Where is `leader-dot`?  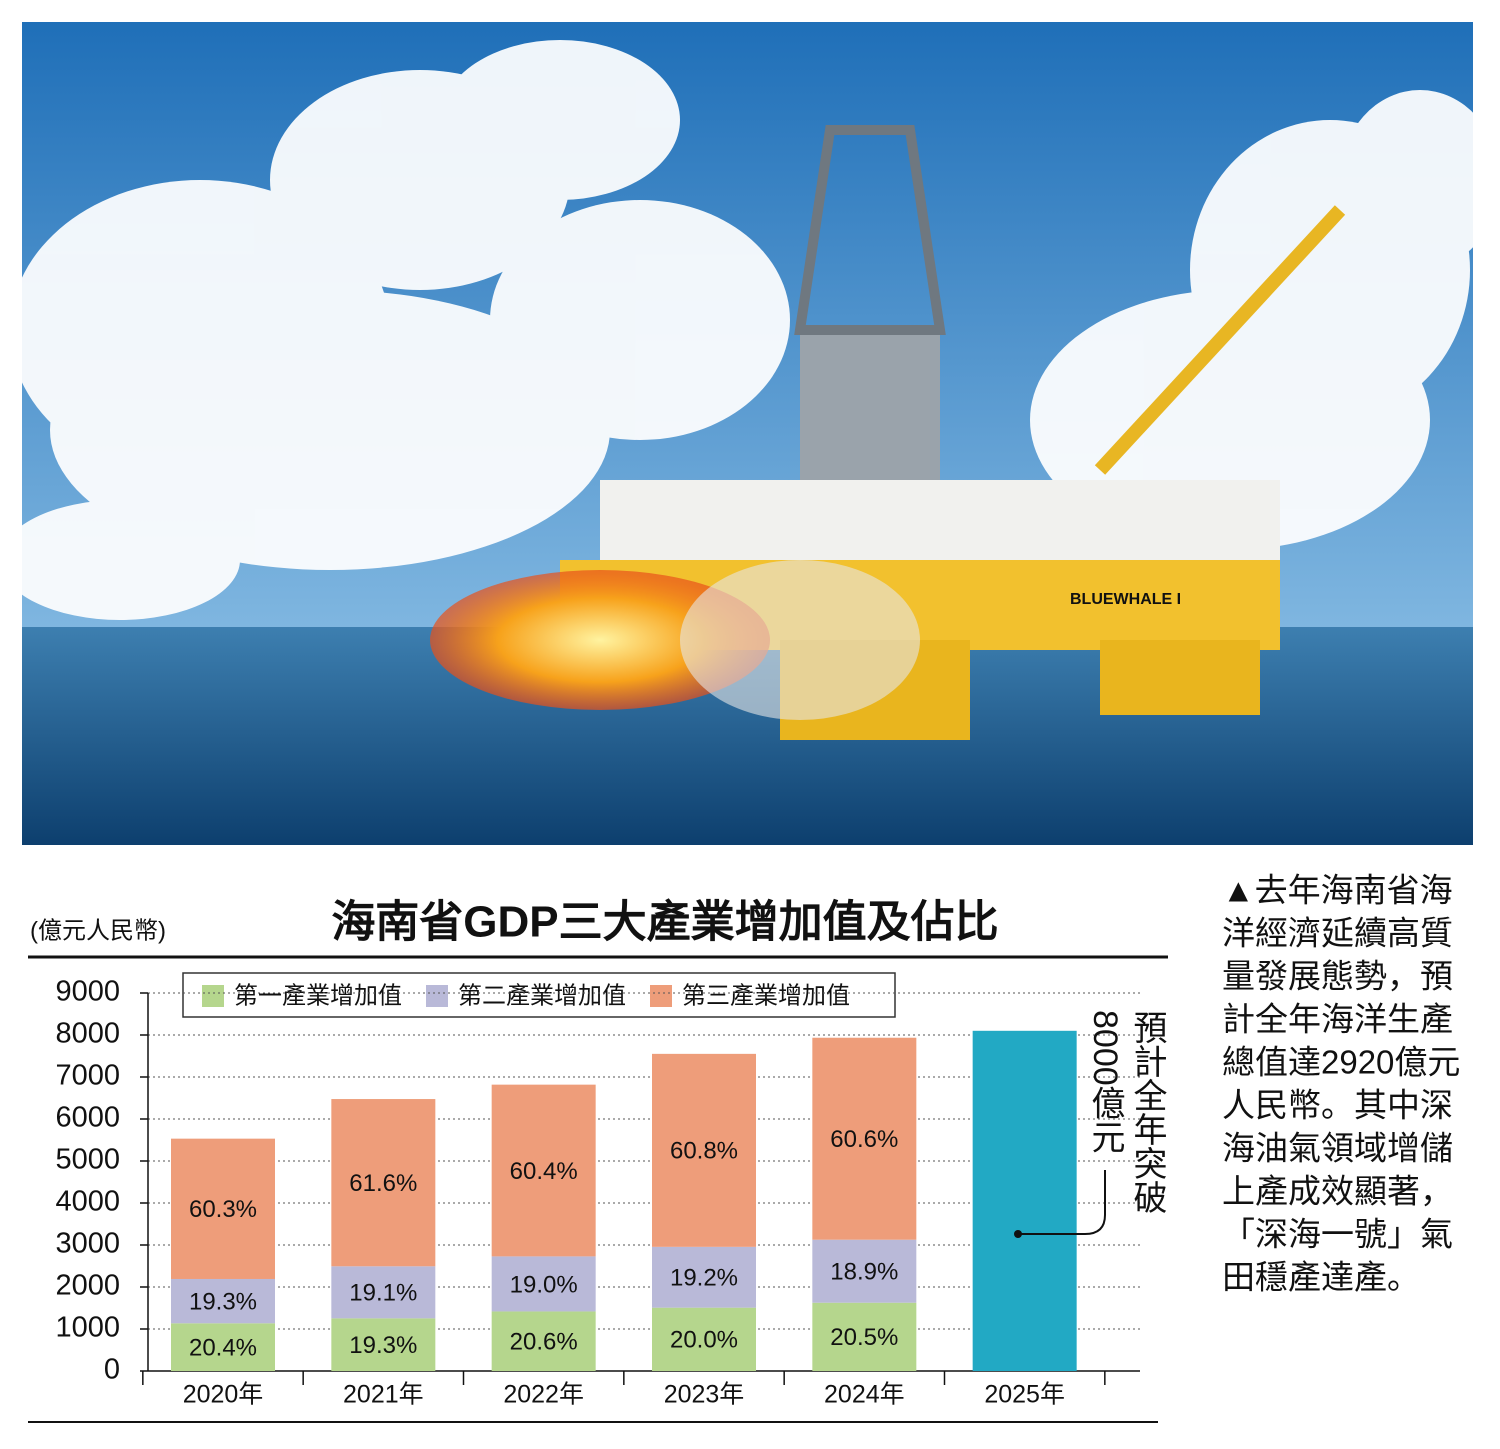
leader-dot is located at coordinates (1018, 1234).